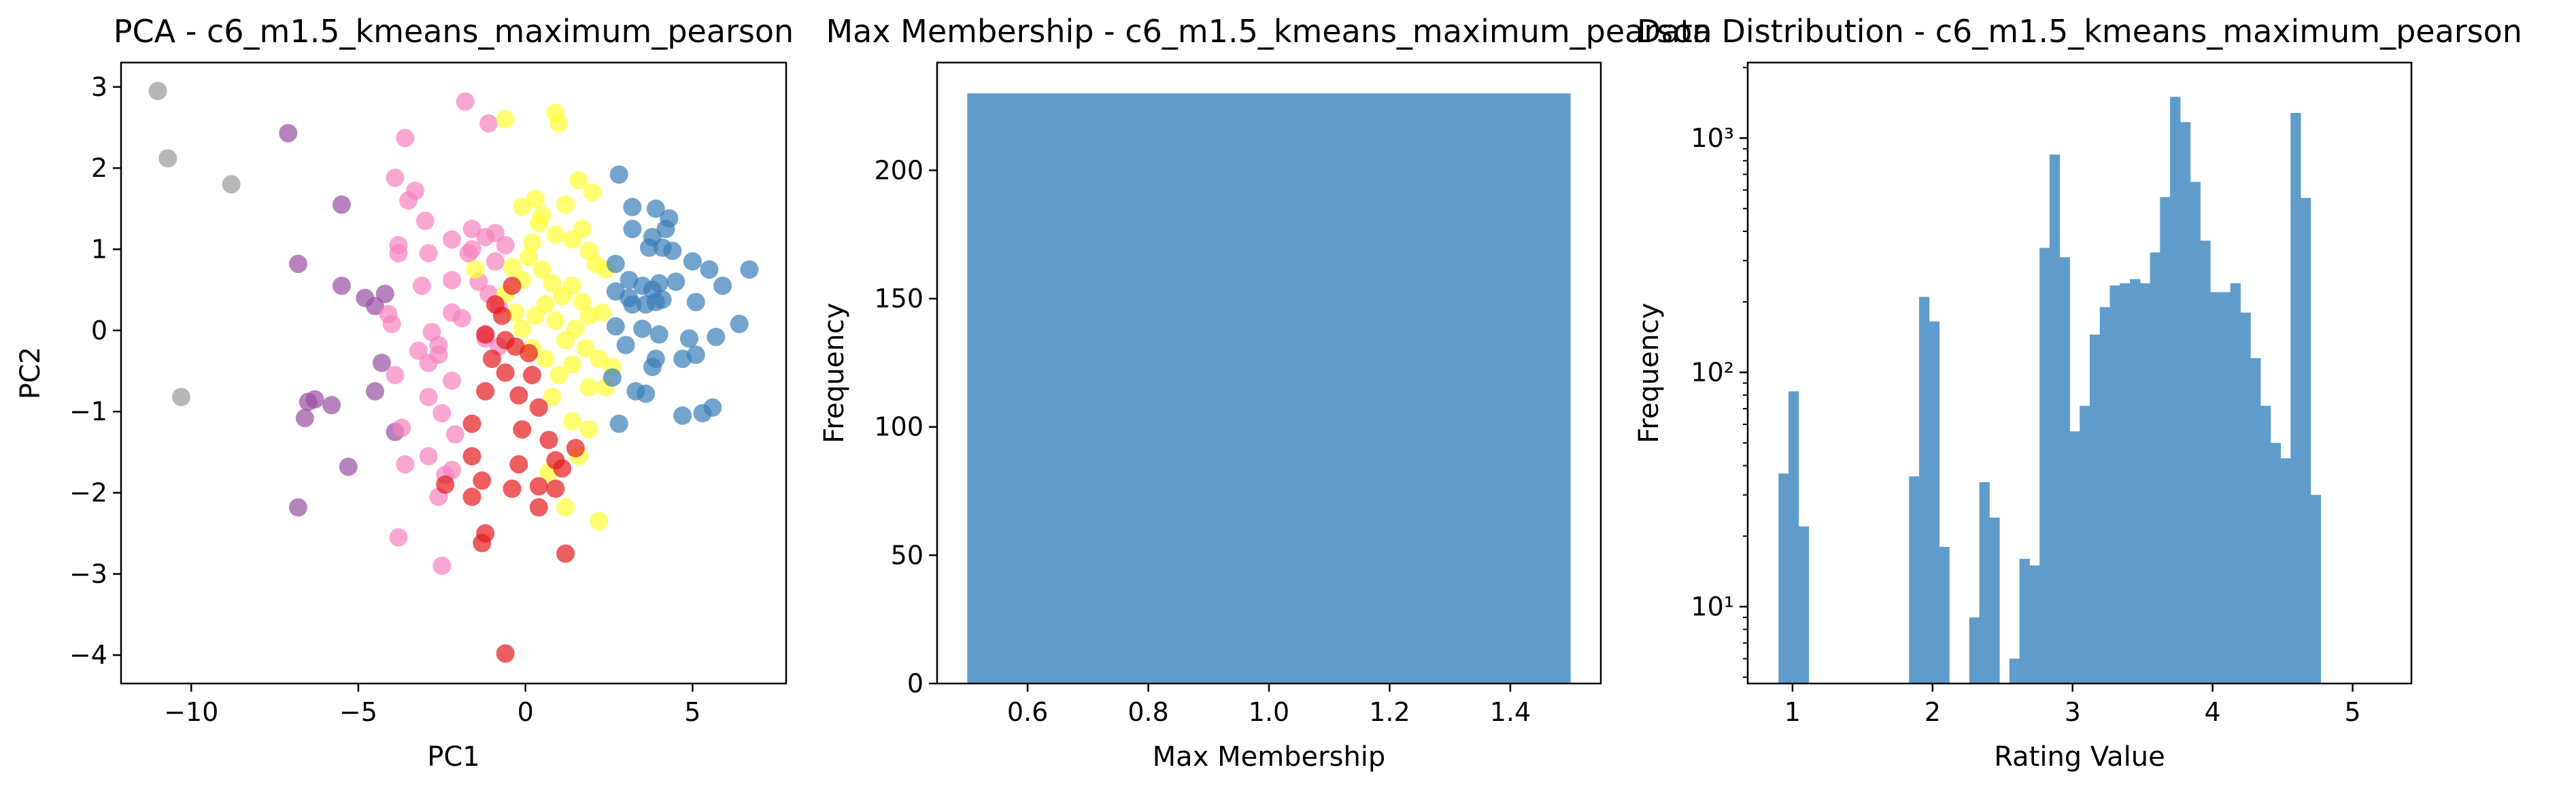  Describe the element at coordinates (898, 427) in the screenshot. I see `y-tick-label: 100` at that location.